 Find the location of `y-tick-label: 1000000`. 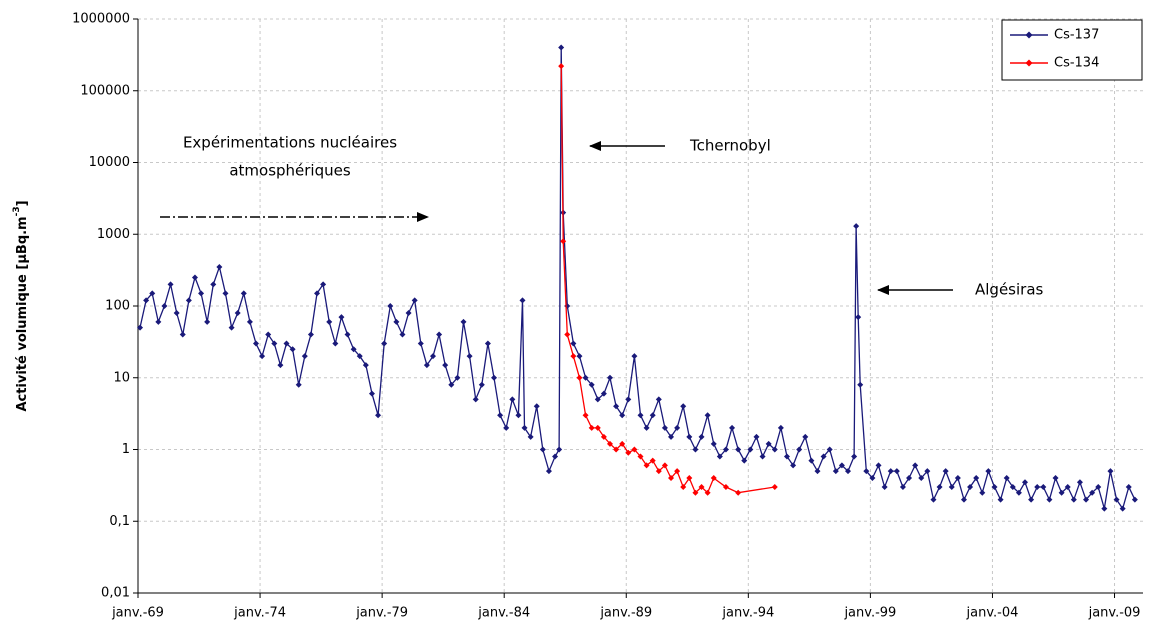

y-tick-label: 1000000 is located at coordinates (101, 19).